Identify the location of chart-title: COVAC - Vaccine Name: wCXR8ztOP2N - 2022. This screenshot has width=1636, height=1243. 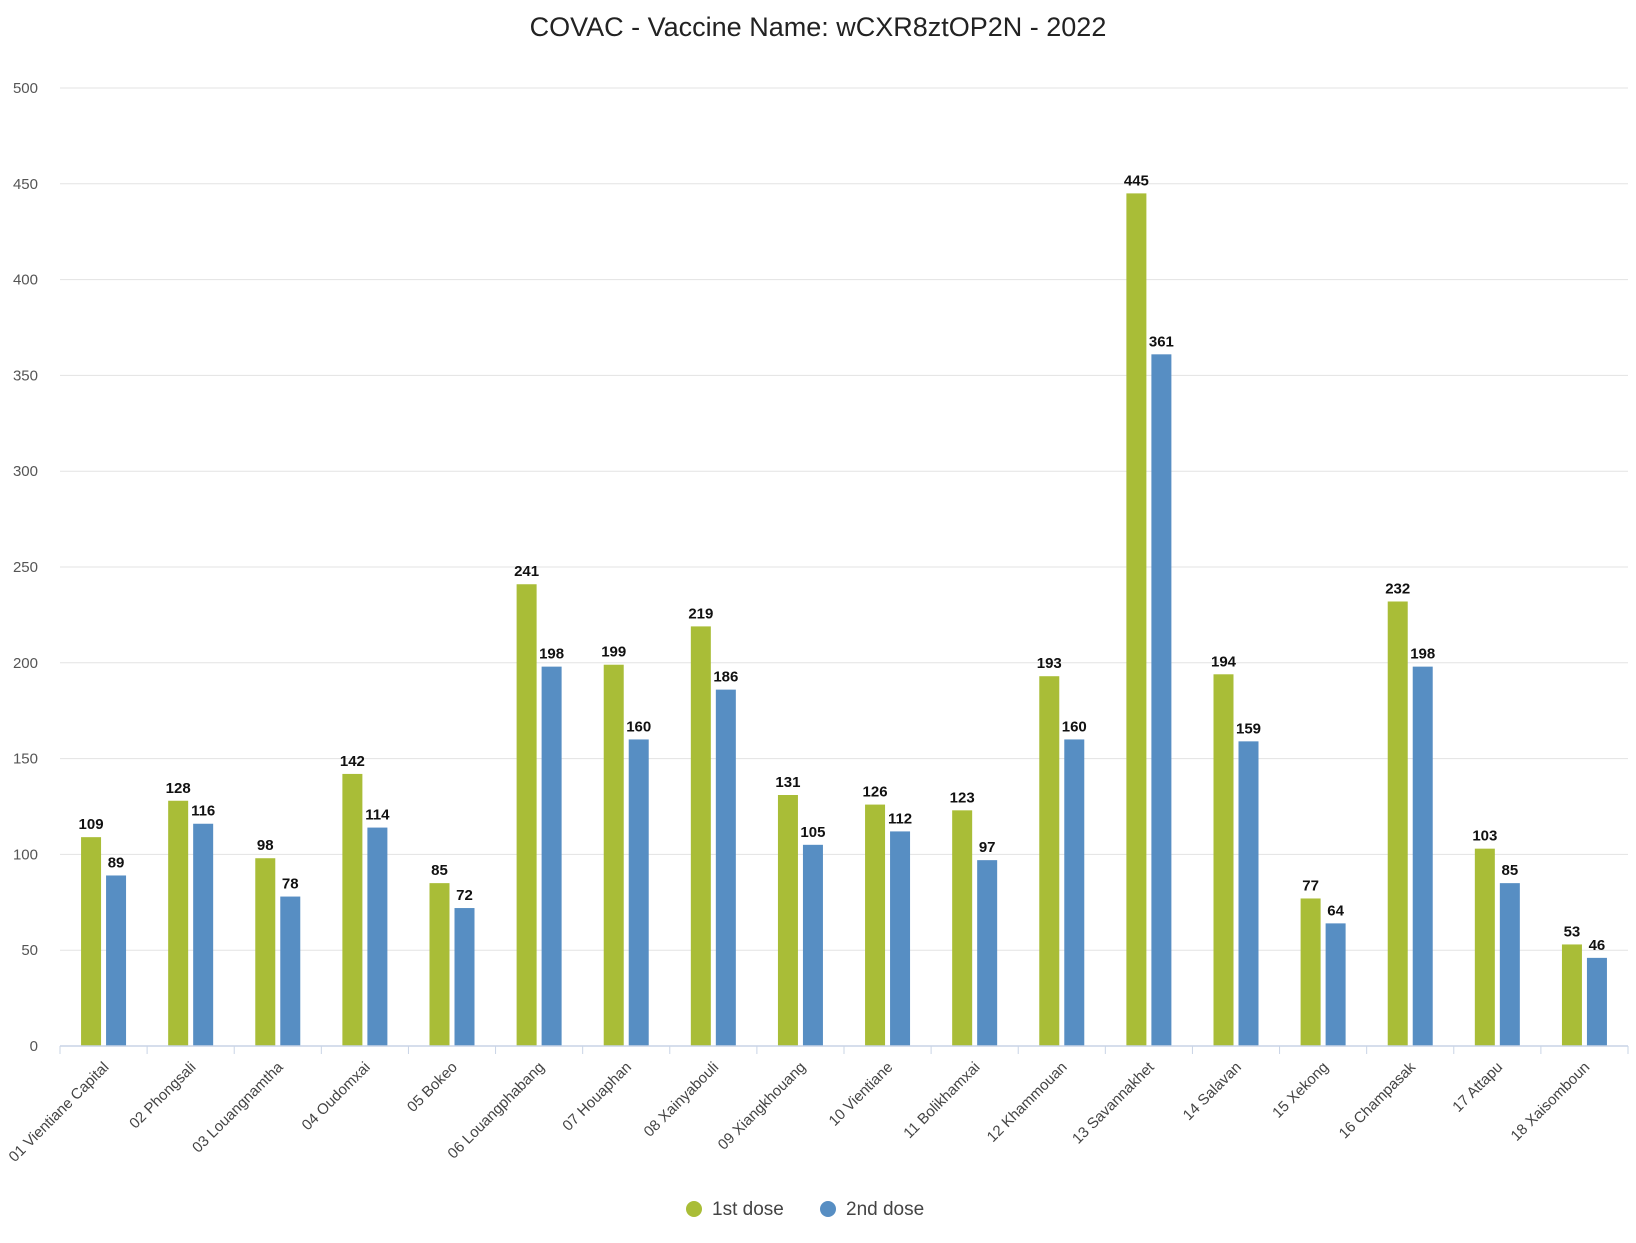
(818, 27).